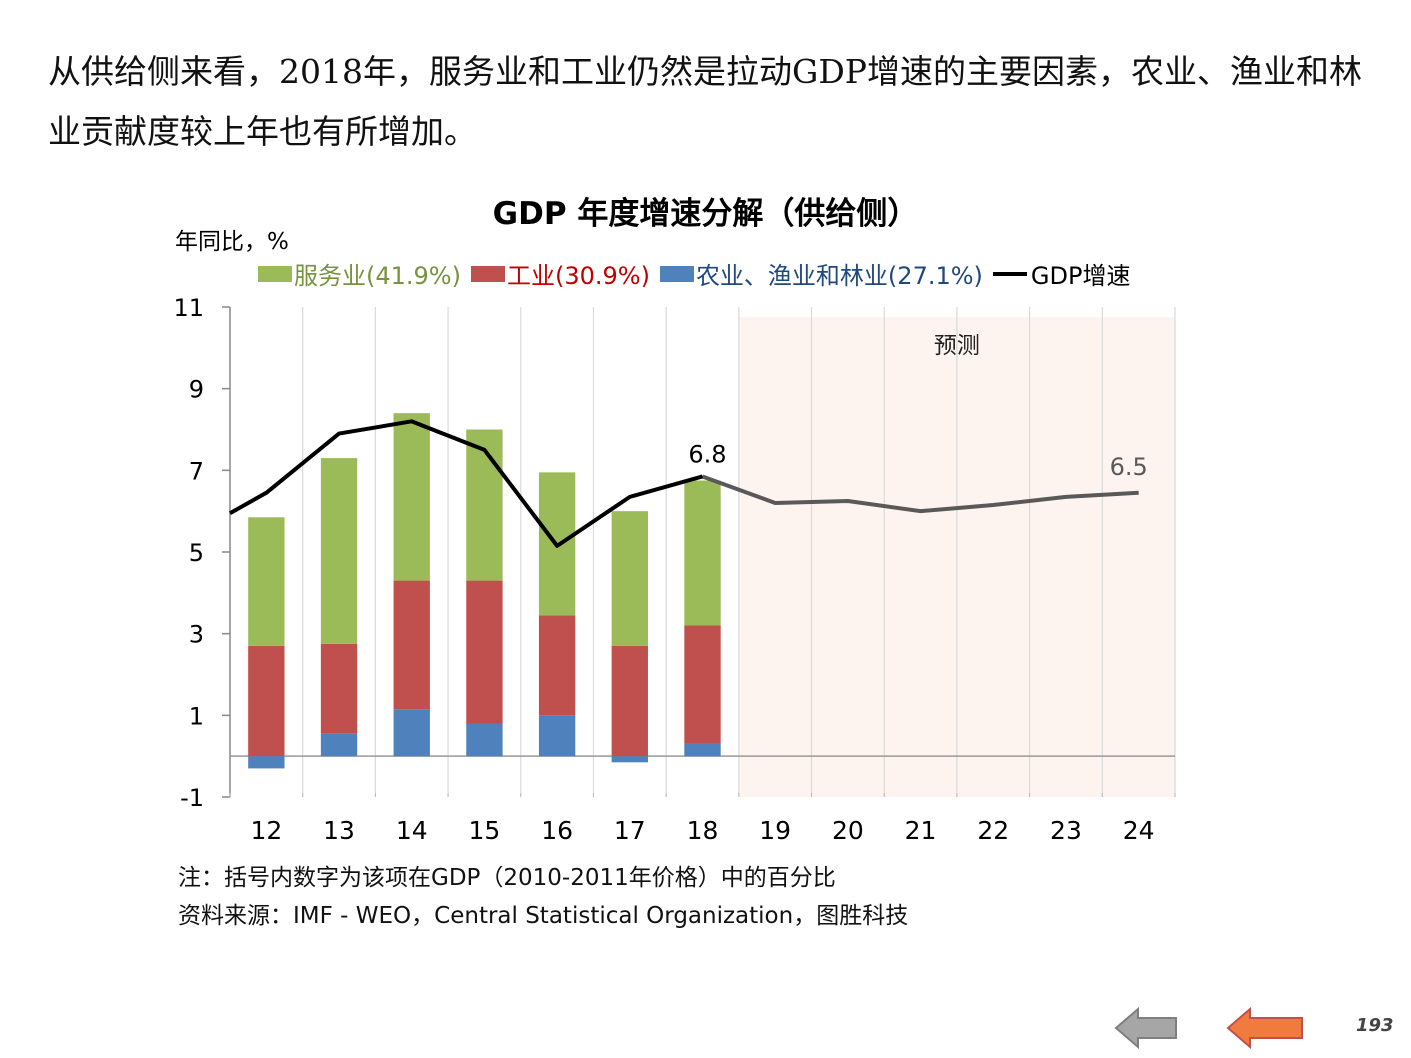 The height and width of the screenshot is (1058, 1411). I want to click on legend-label-industry: 工业(30.9%), so click(578, 276).